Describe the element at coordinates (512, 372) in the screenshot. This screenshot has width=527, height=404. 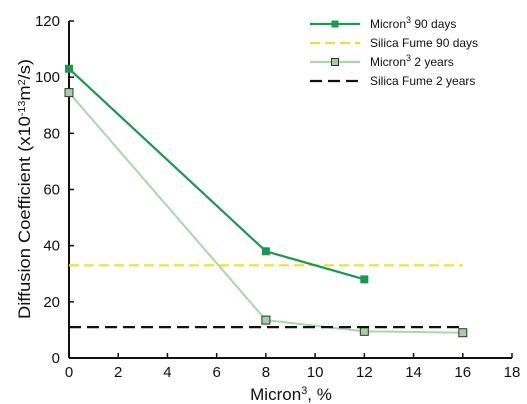
I see `x-tick-label: 18` at that location.